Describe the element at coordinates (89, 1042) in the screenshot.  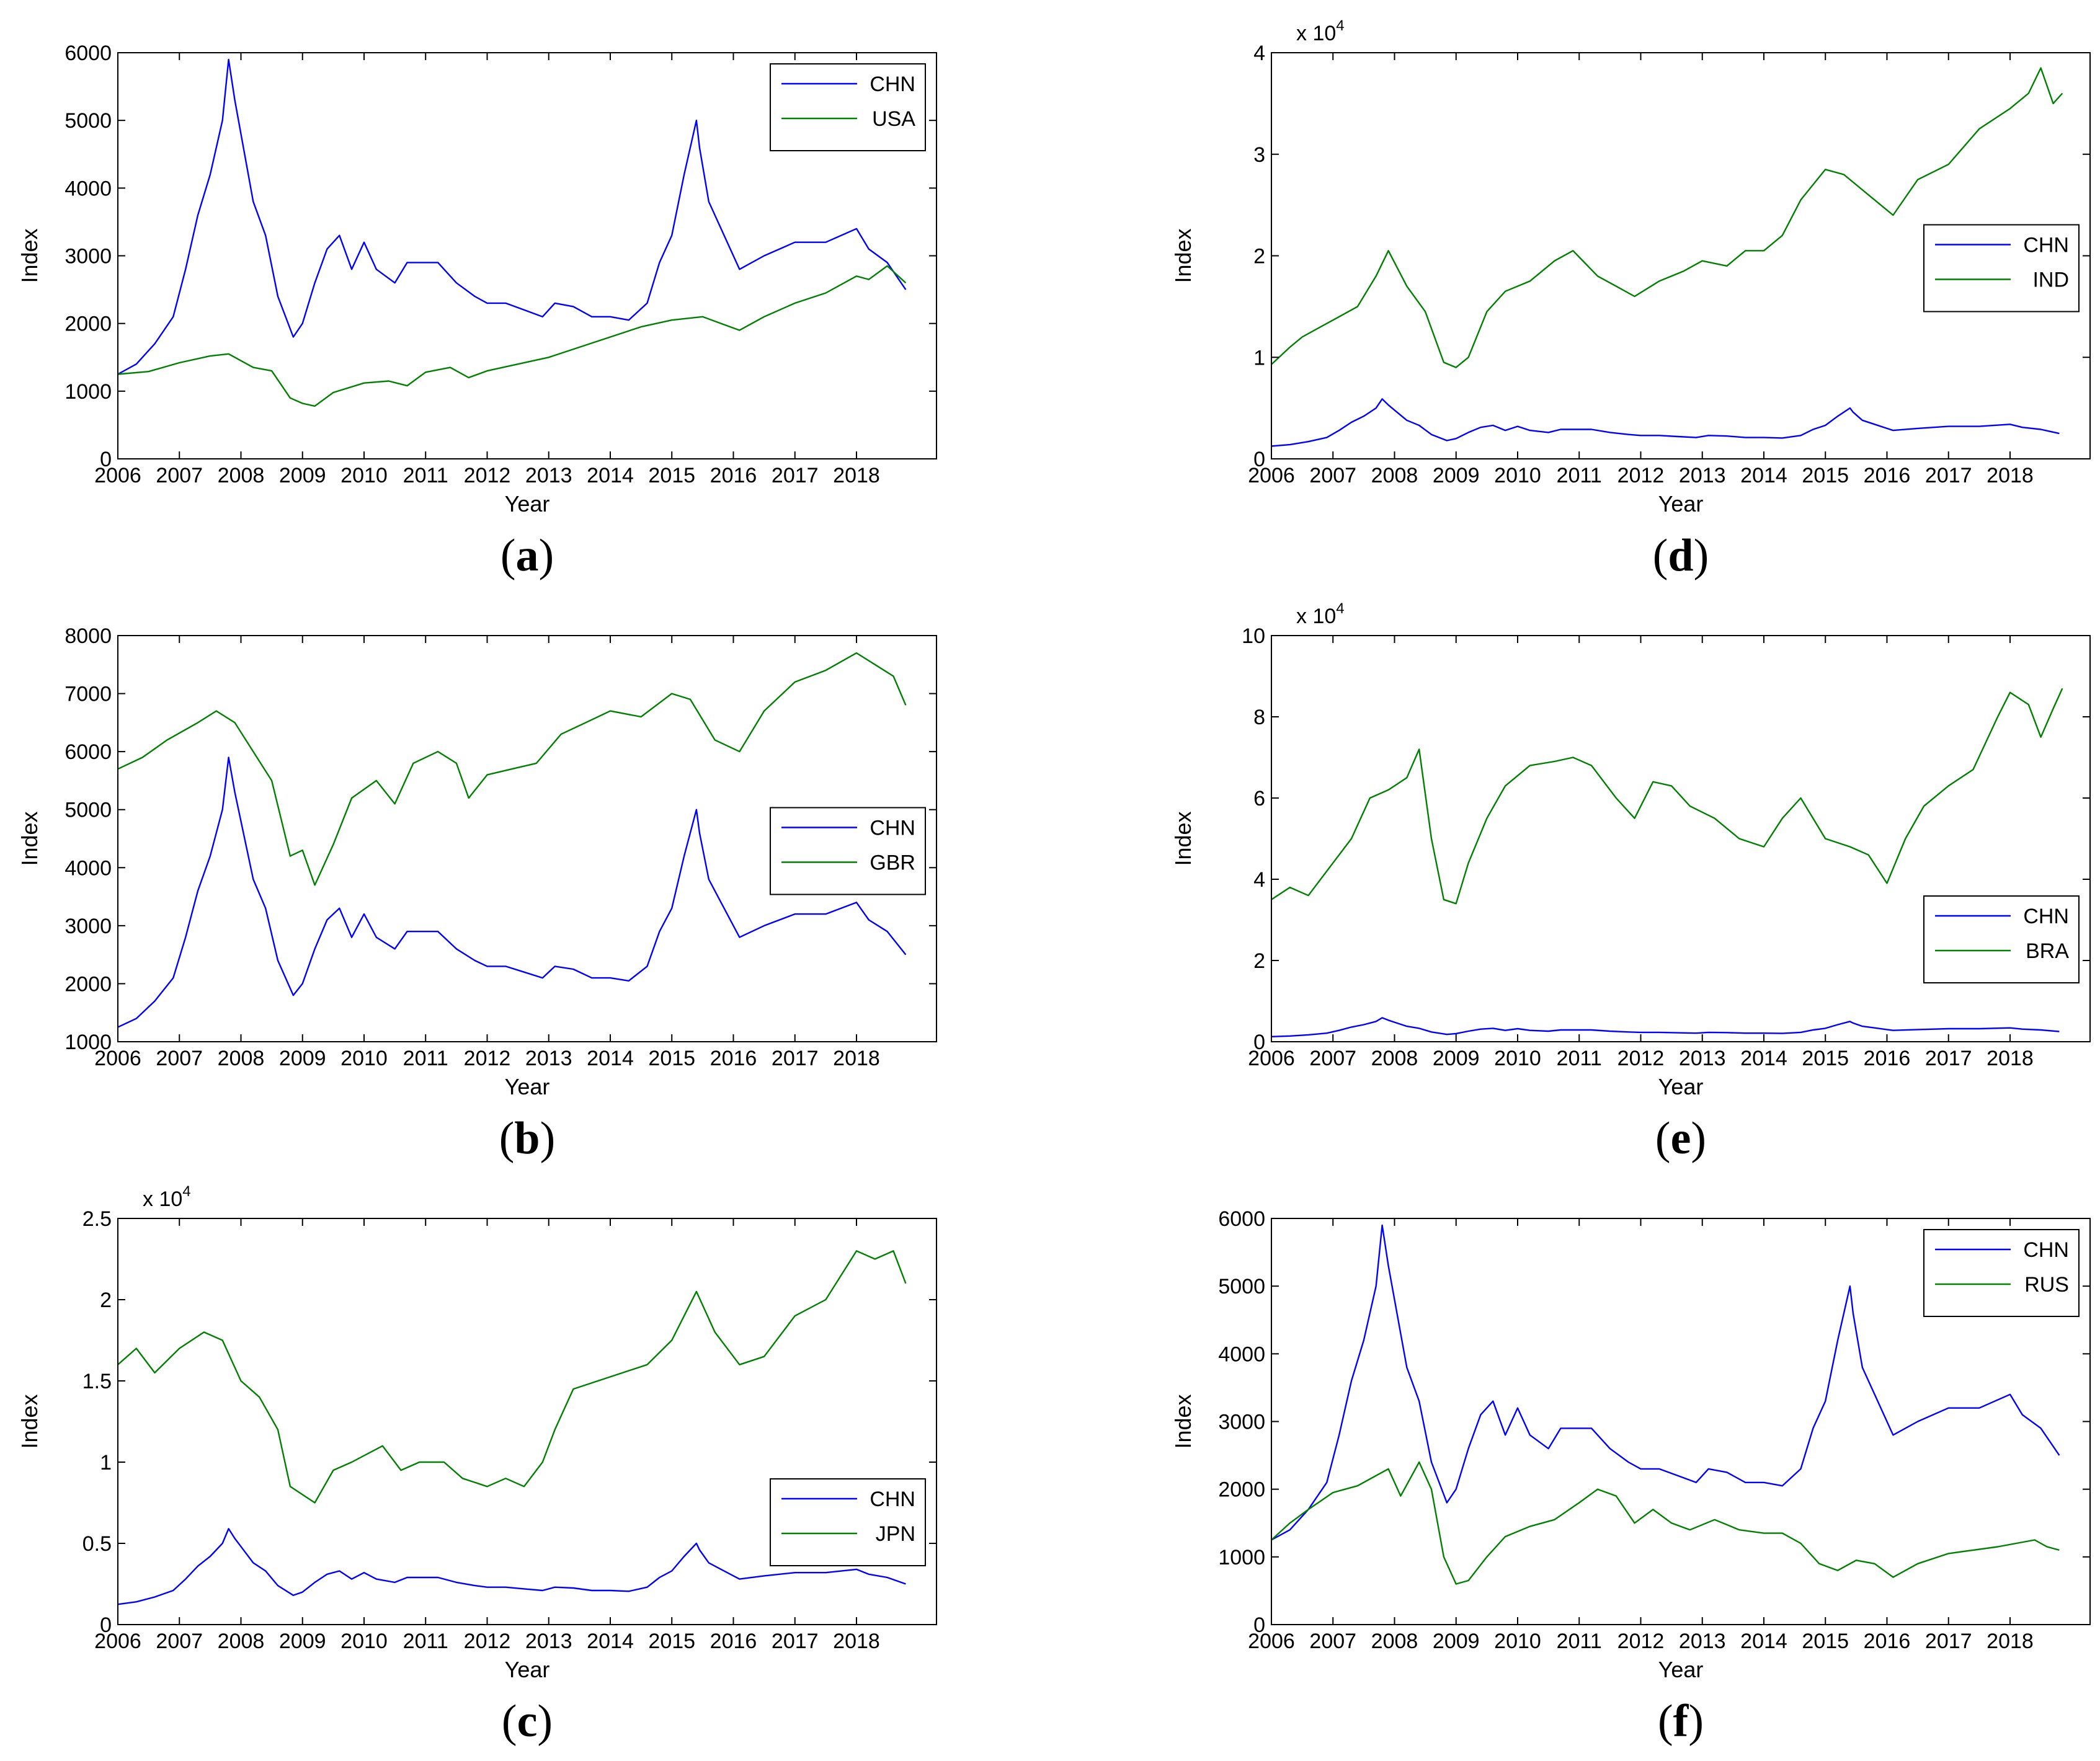
I see `y-tick-label: 1000` at that location.